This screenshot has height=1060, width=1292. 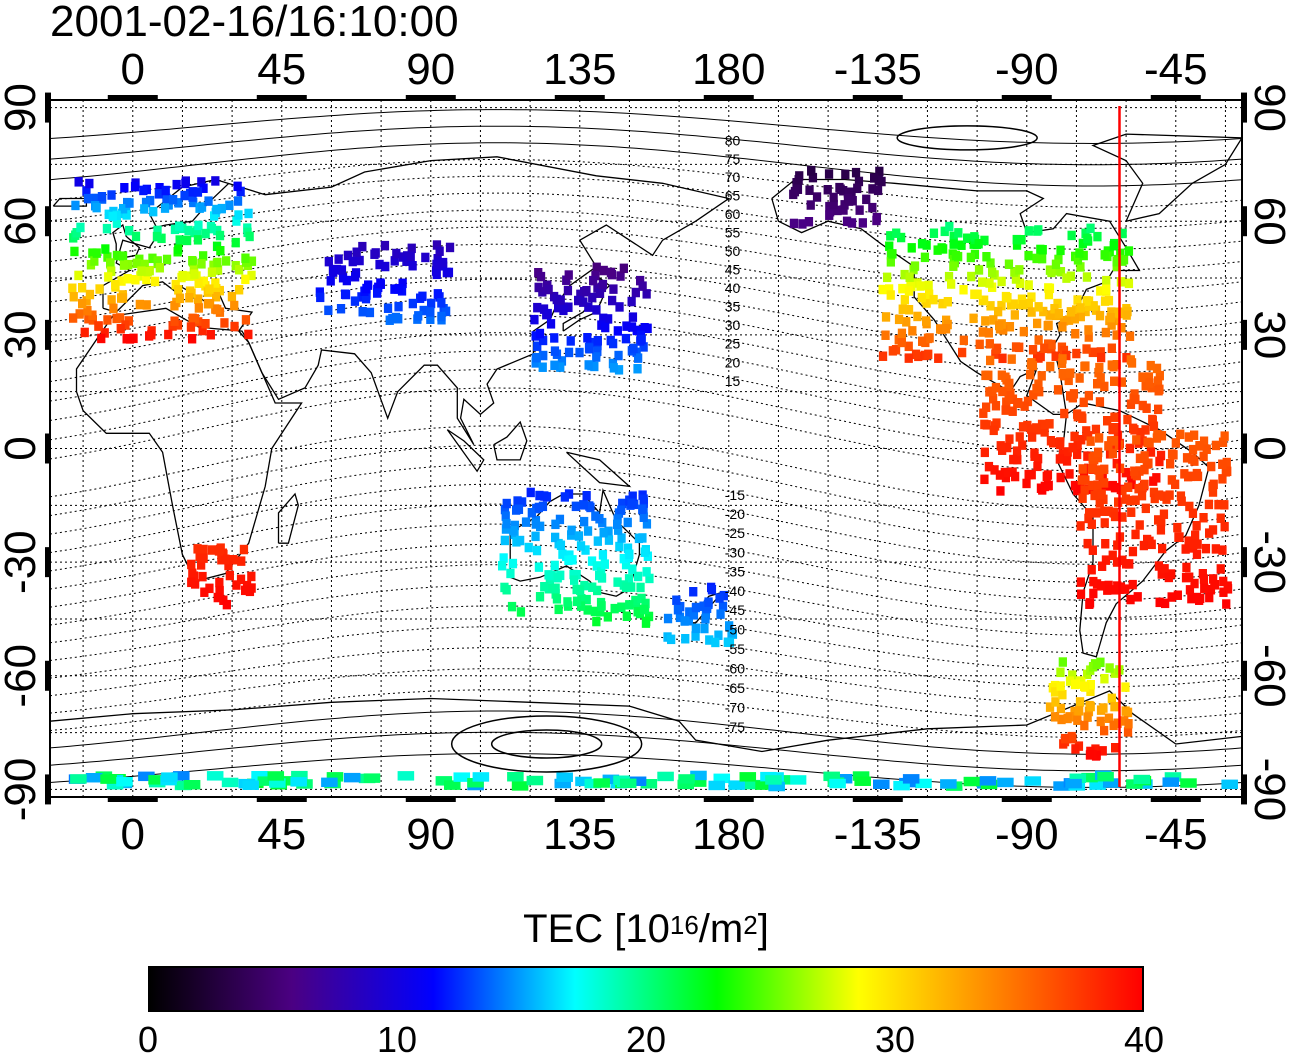 What do you see at coordinates (735, 669) in the screenshot?
I see `contour-label: -60` at bounding box center [735, 669].